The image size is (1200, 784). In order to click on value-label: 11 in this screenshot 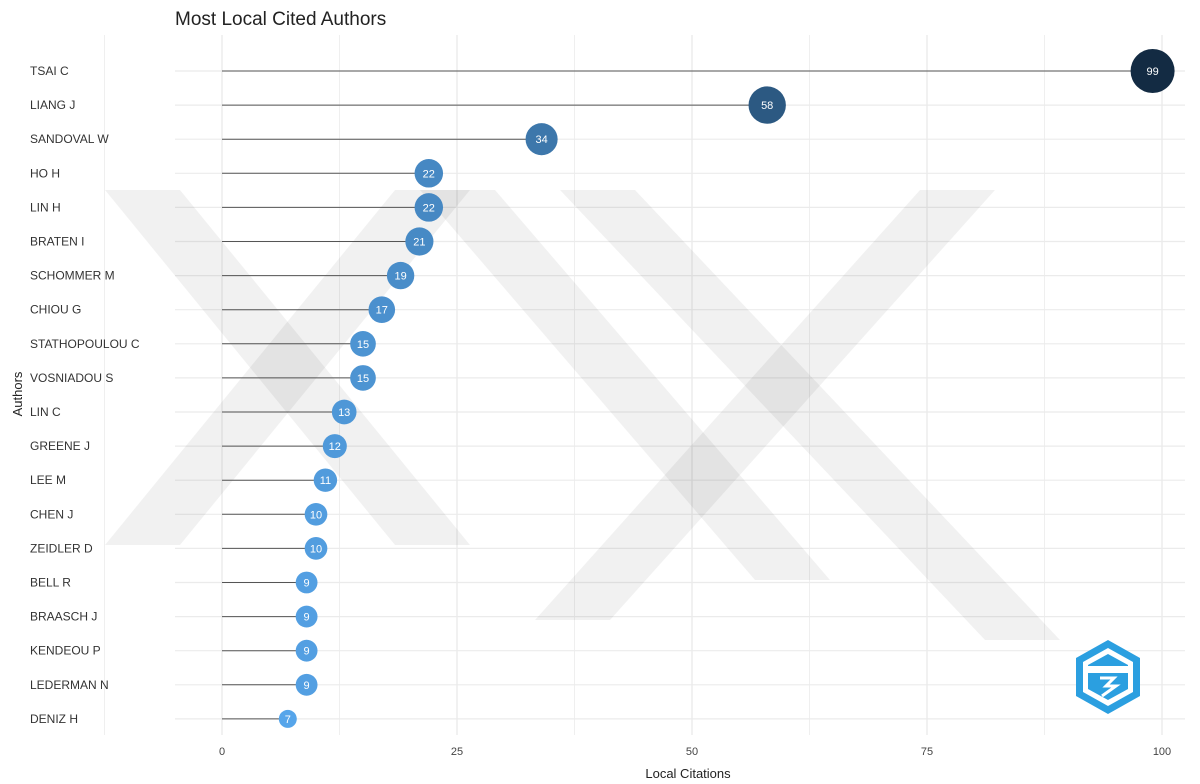, I will do `click(325, 481)`.